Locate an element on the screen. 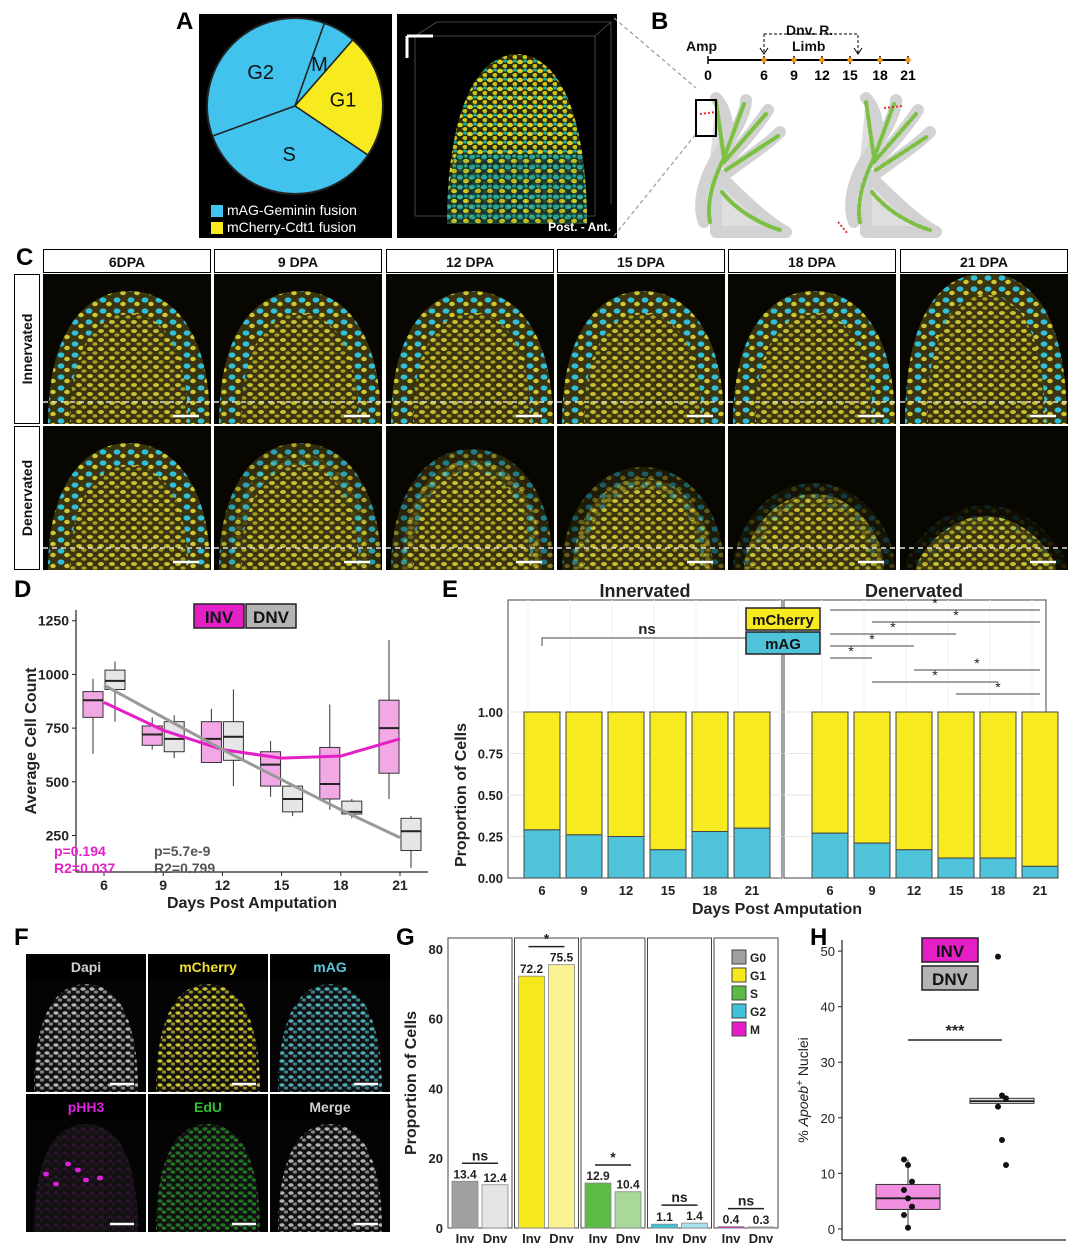  f-tile-label-mcherry: mCherry is located at coordinates (208, 967).